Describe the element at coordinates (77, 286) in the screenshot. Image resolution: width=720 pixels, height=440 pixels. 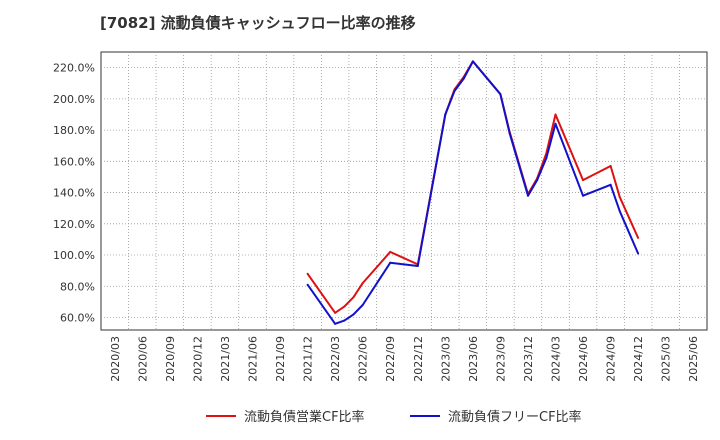
I see `y-tick-label: 80.0%` at that location.